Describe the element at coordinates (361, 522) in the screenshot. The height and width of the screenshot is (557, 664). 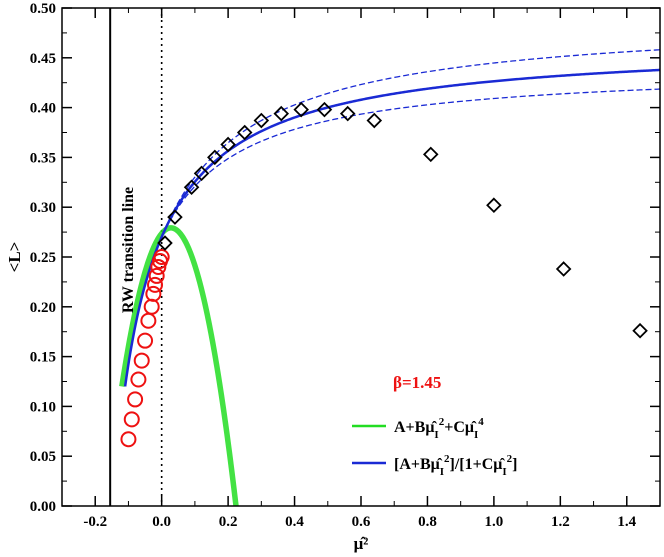
I see `x-tick-label: 0.6` at that location.